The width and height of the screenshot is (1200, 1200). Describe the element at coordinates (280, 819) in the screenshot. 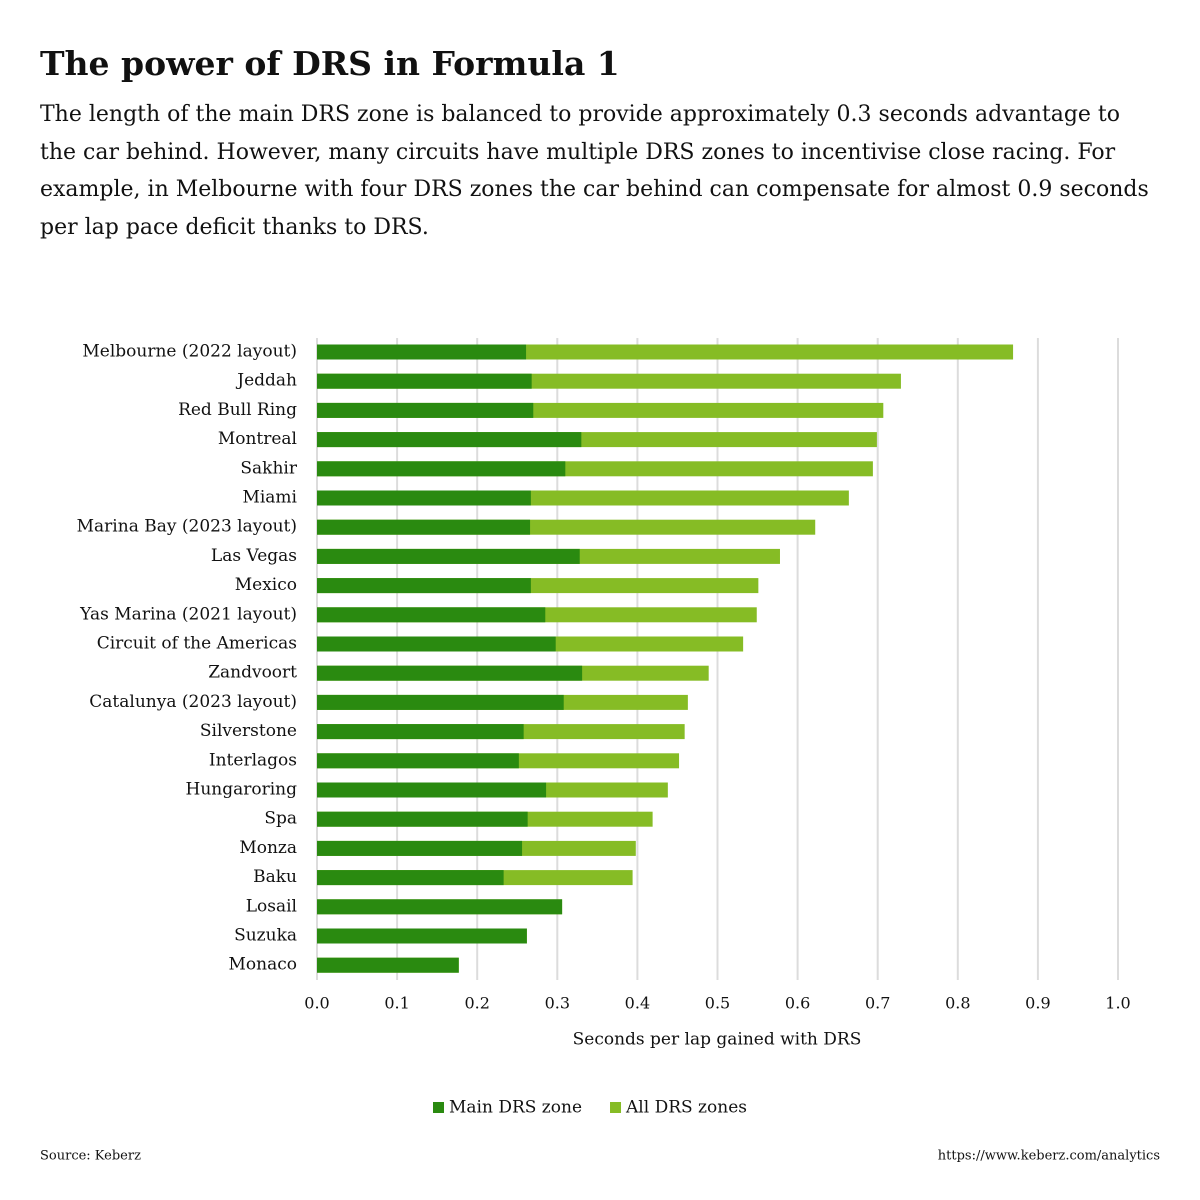

I see `y-tick-label: Spa` at that location.